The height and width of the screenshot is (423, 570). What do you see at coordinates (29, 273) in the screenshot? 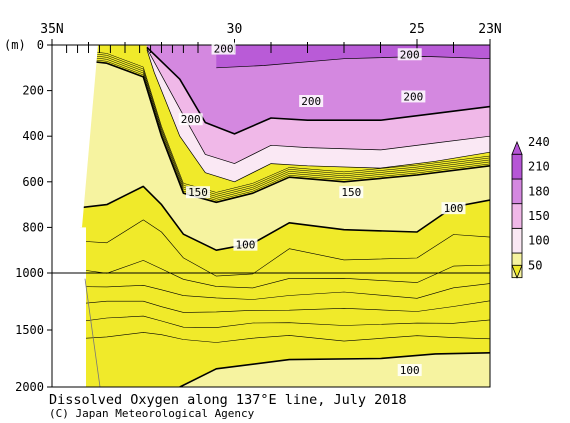
I see `y-tick-label: 1000` at bounding box center [29, 273].